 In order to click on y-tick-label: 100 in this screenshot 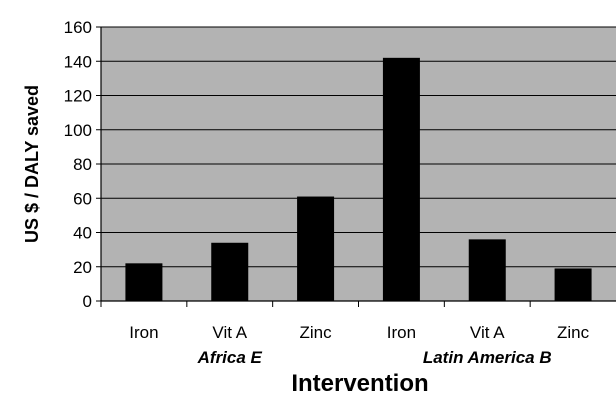, I will do `click(78, 130)`.